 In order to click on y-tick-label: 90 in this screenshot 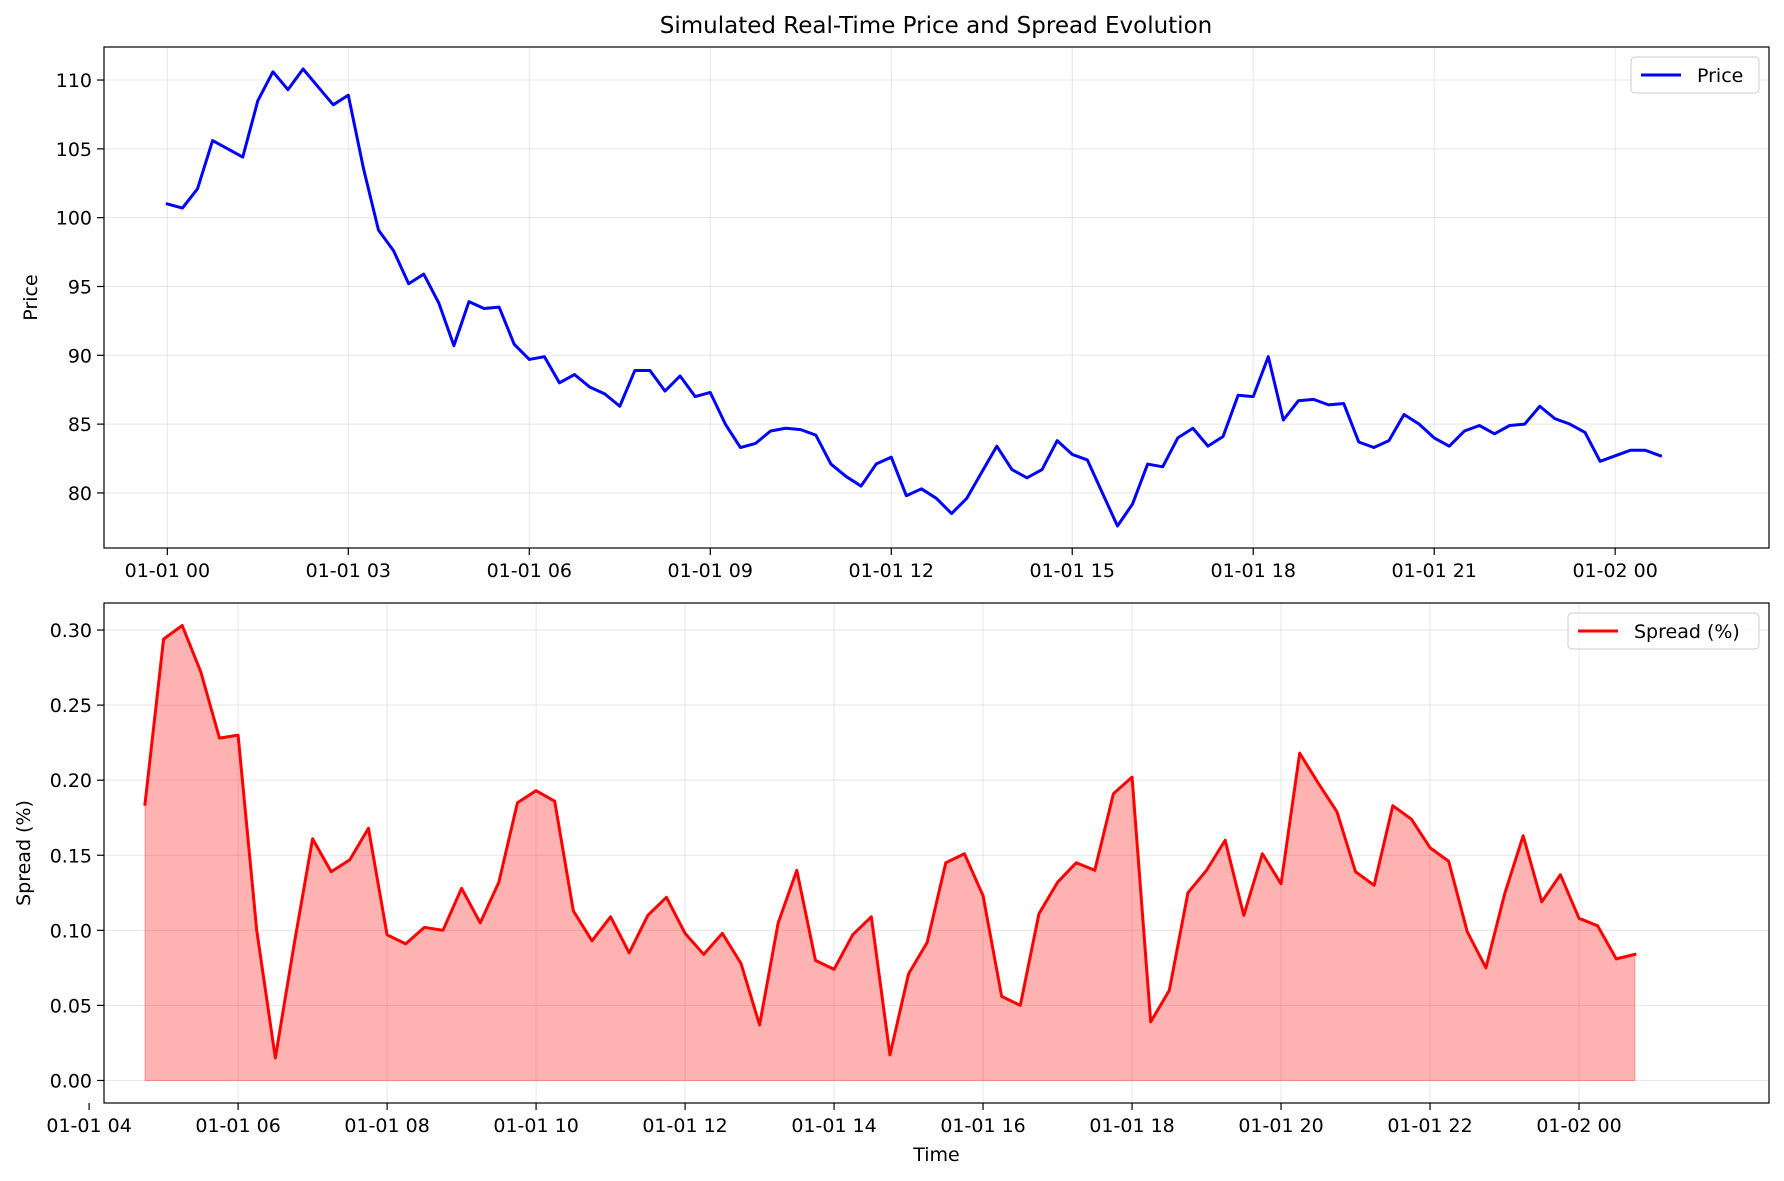, I will do `click(80, 356)`.